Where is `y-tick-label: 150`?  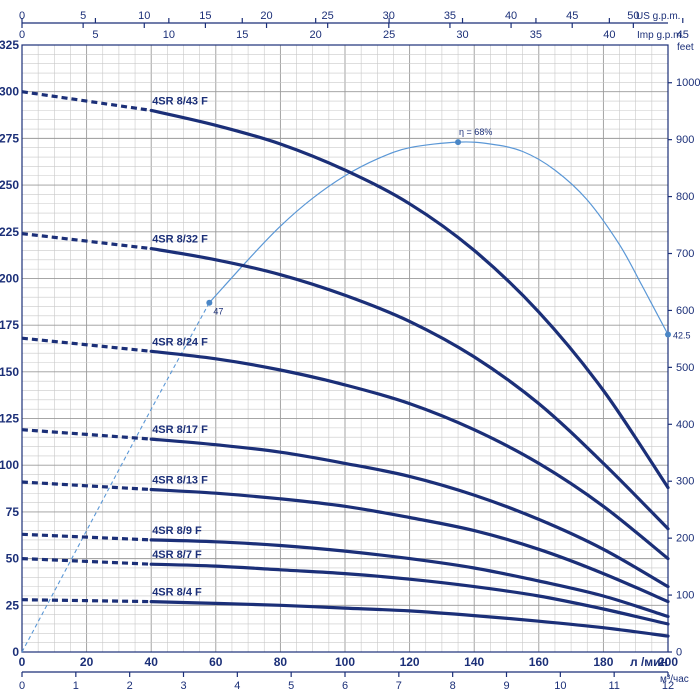
y-tick-label: 150 is located at coordinates (9, 372).